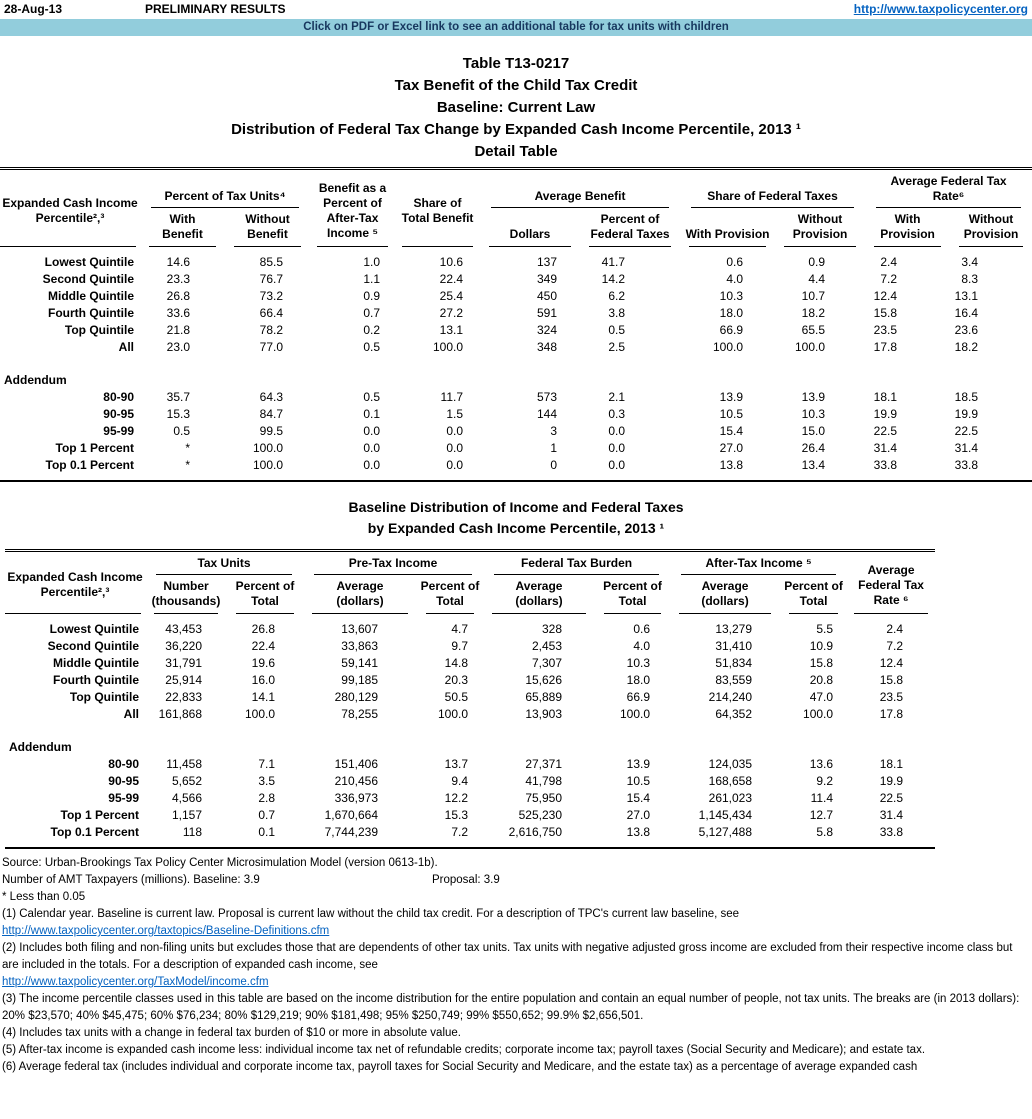  Describe the element at coordinates (638, 680) in the screenshot. I see `cell-value: 18.0` at that location.